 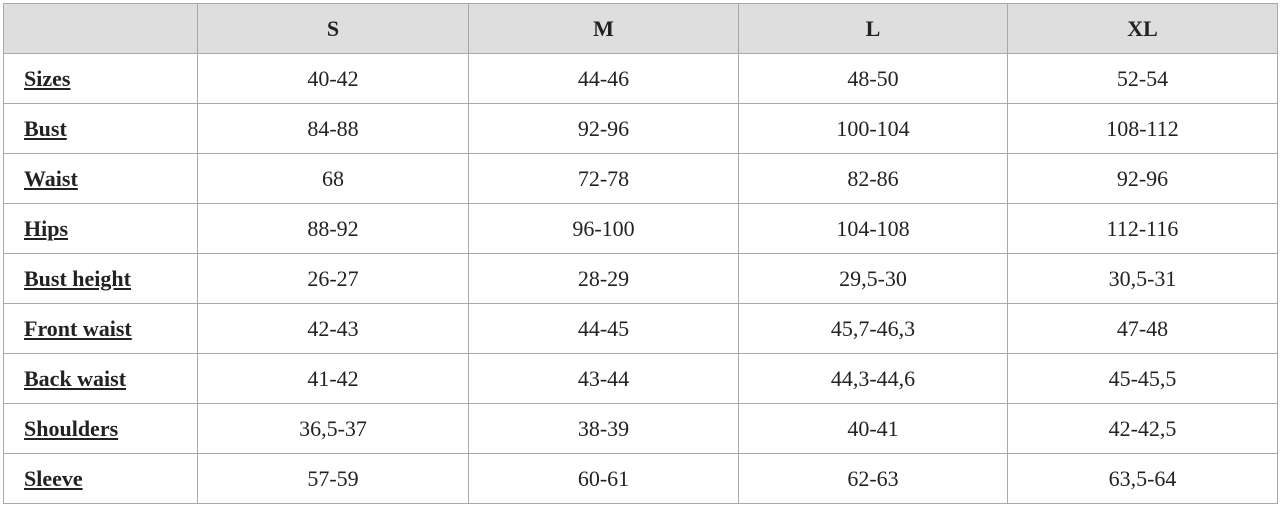 I want to click on table-cell: 82-86, so click(x=873, y=178).